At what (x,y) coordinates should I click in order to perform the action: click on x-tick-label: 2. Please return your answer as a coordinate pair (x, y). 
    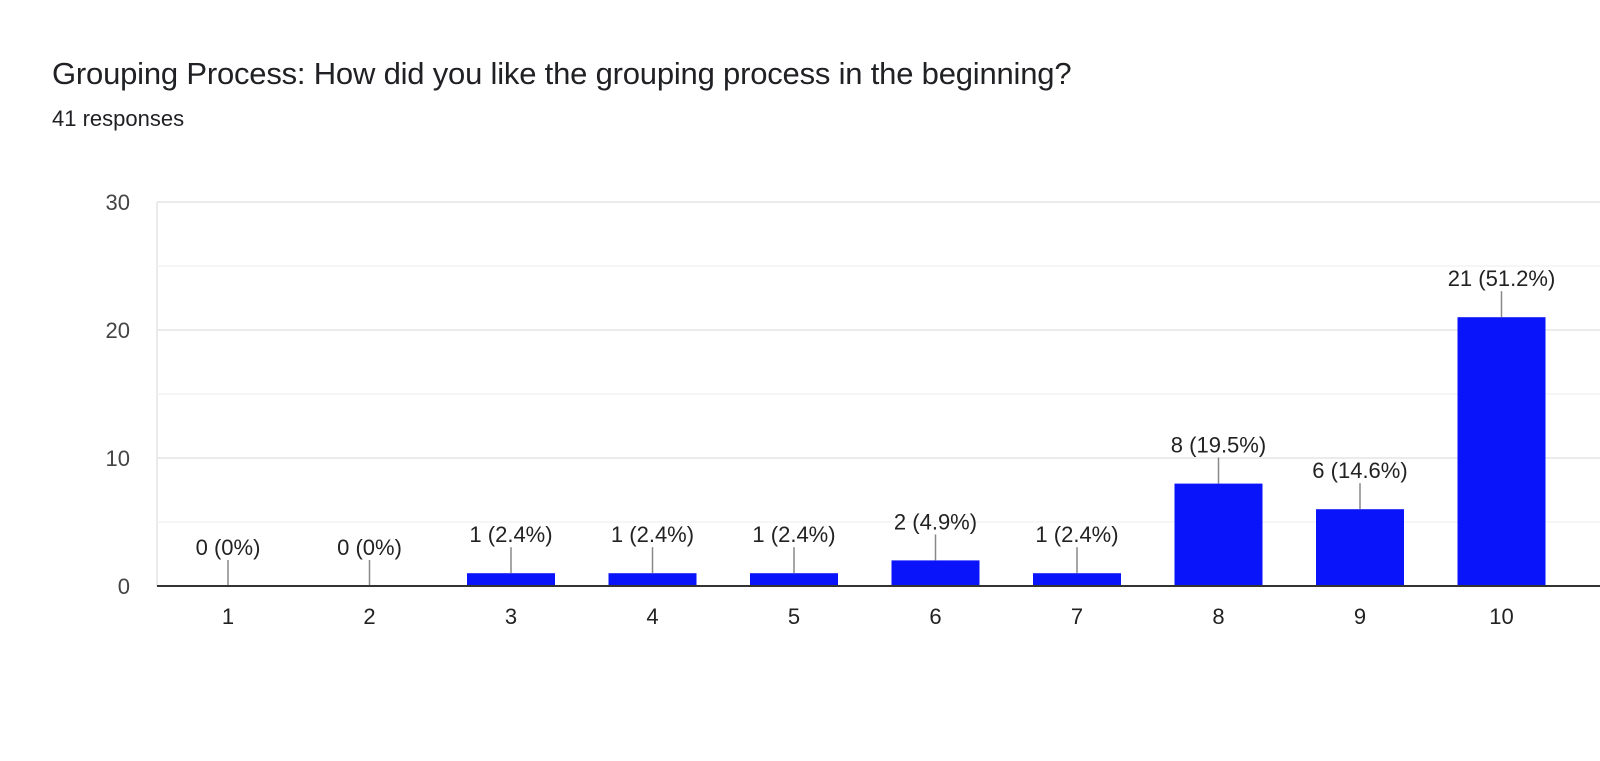
    Looking at the image, I should click on (369, 616).